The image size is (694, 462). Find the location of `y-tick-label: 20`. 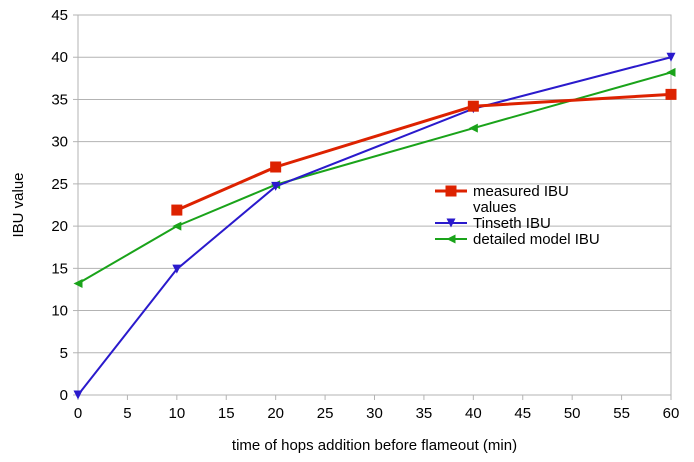

y-tick-label: 20 is located at coordinates (59, 226).